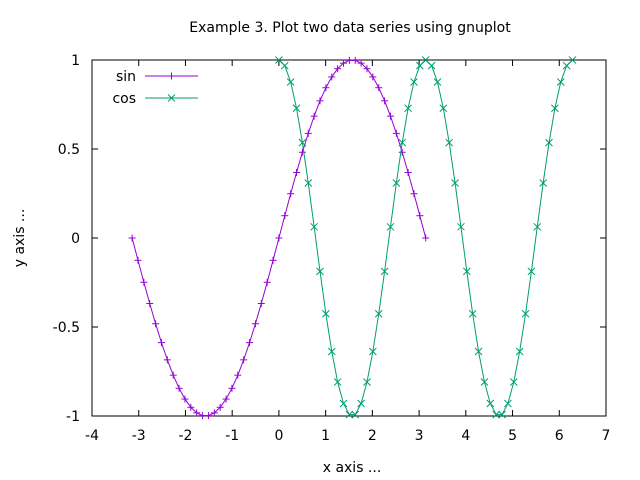 The height and width of the screenshot is (480, 640). Describe the element at coordinates (124, 99) in the screenshot. I see `legend-label-cos: cos` at that location.